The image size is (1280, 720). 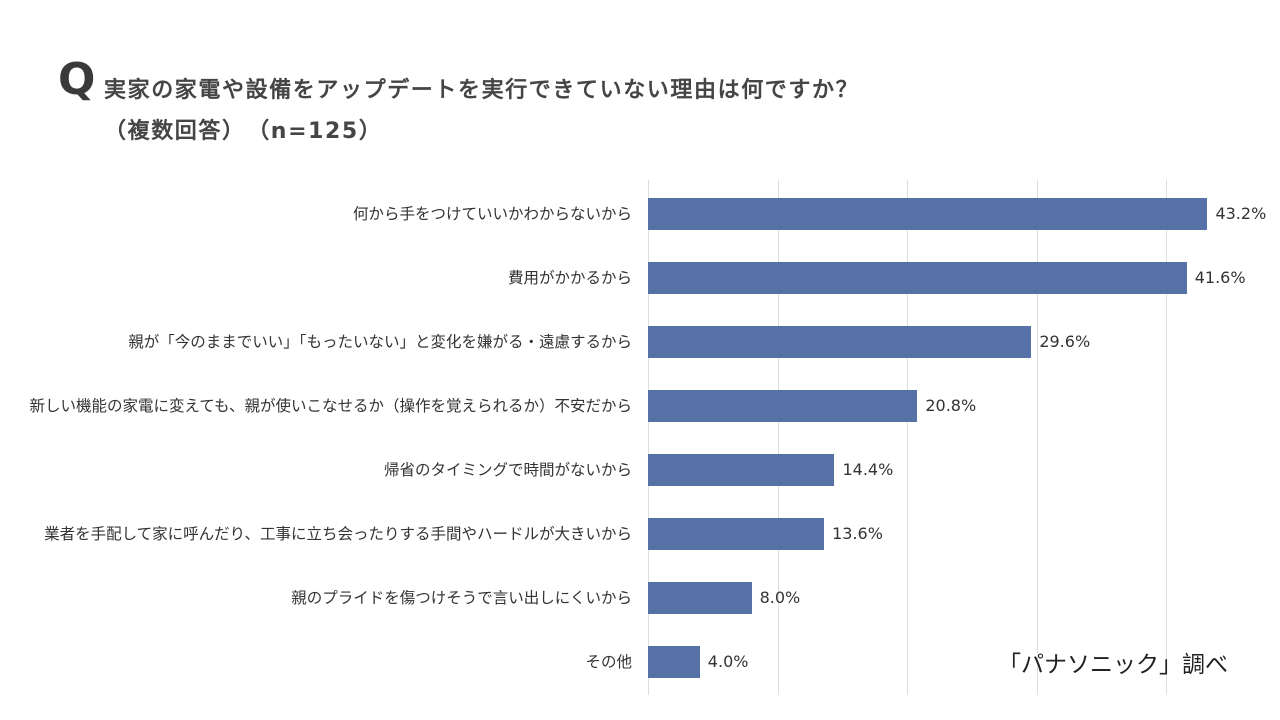 I want to click on category-label-4: 新しい機能の家電に変えても、親が使いこなせるか（操作を覚えられるか）不安だから, so click(x=331, y=406).